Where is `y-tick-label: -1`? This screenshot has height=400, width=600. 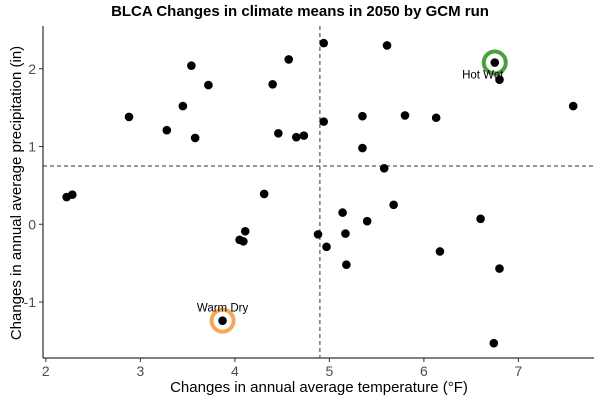
y-tick-label: -1 is located at coordinates (30, 302).